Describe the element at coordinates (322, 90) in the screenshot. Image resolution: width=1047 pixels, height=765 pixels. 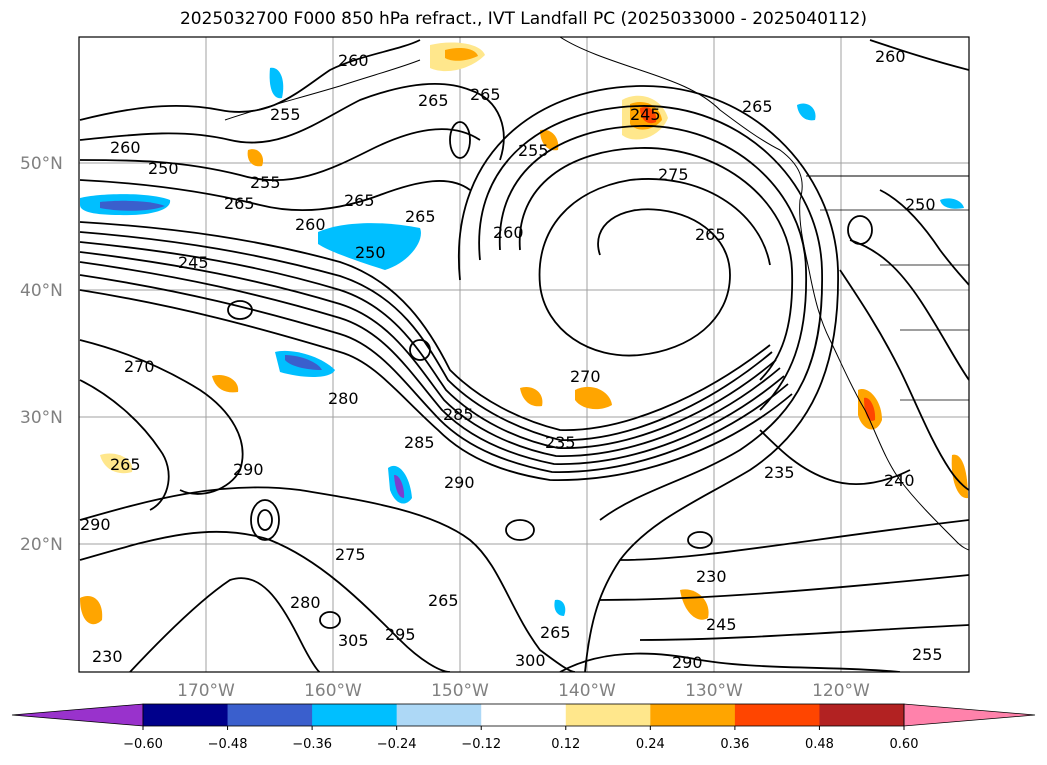
I see `aleutian-islands` at that location.